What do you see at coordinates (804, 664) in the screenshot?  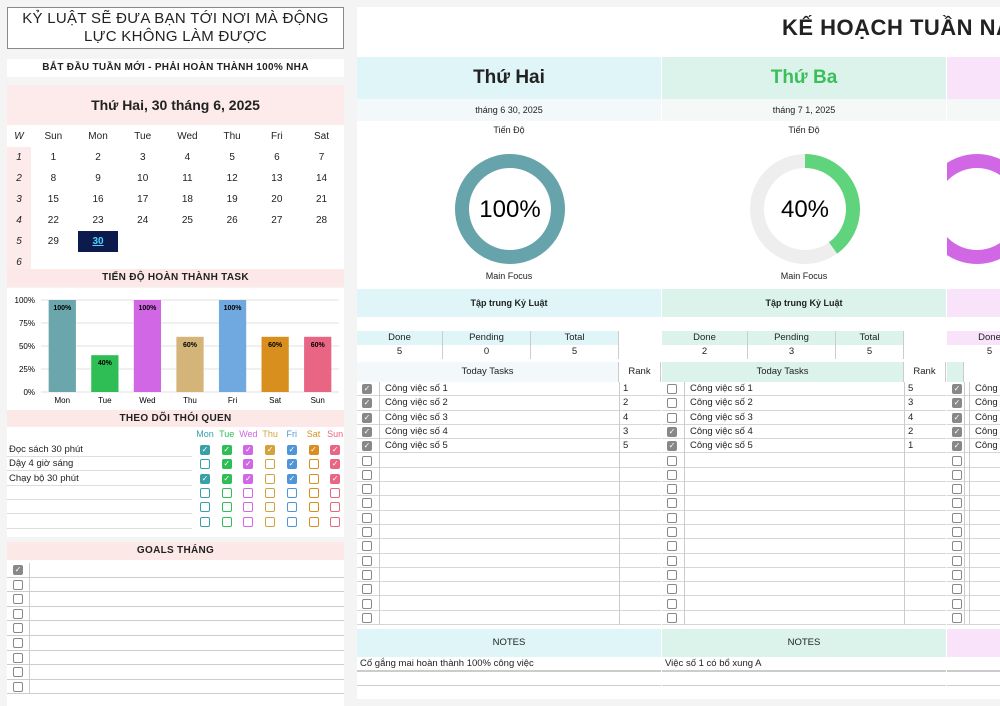 I see `note-text: Việc số 1 có bổ xung A` at bounding box center [804, 664].